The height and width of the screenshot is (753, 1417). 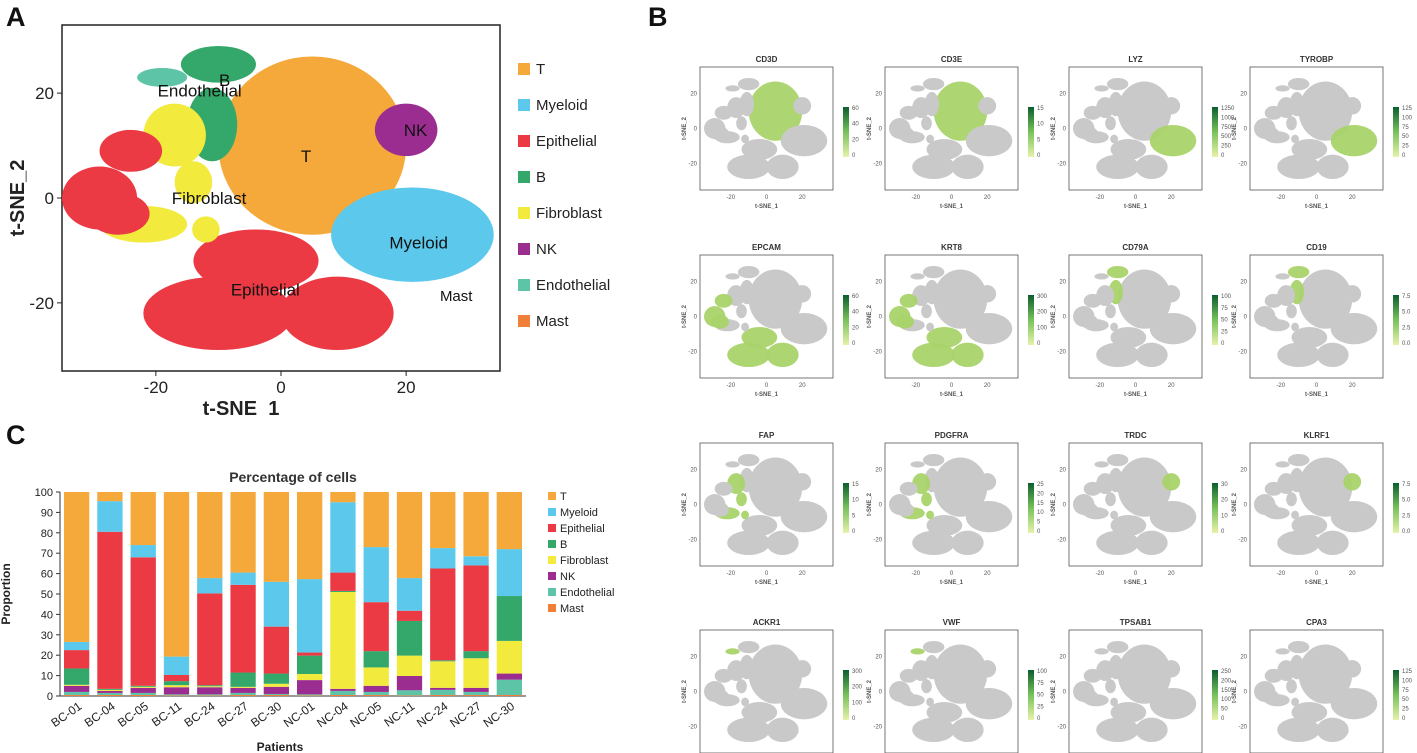 I want to click on legend-label: B, so click(x=563, y=545).